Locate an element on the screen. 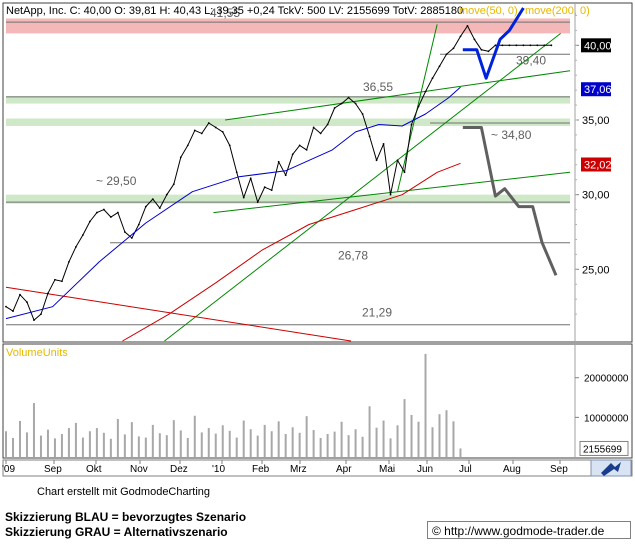  level-label-1: 39,40 is located at coordinates (531, 60).